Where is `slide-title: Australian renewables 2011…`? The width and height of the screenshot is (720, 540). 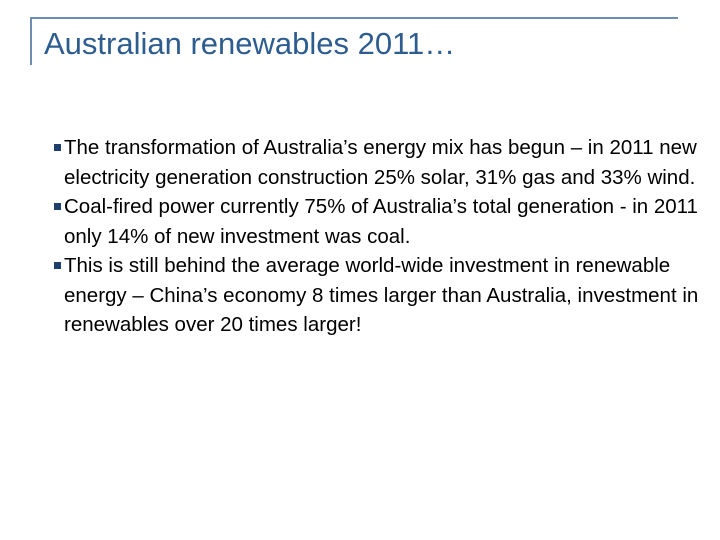
slide-title: Australian renewables 2011… is located at coordinates (250, 43).